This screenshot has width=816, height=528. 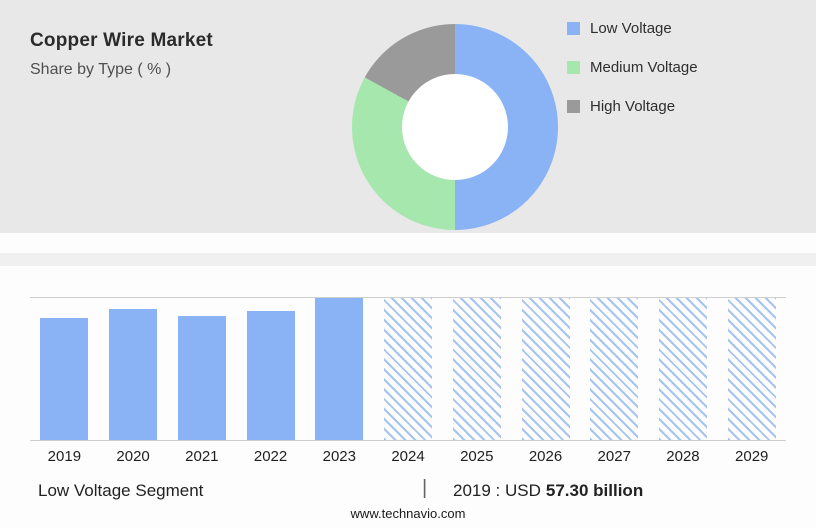 I want to click on legend-label: High Voltage, so click(x=633, y=106).